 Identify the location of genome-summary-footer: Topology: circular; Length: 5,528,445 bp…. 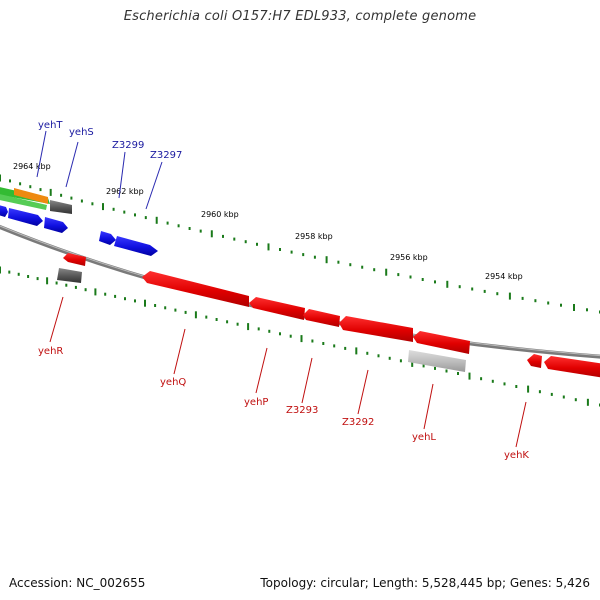
(425, 583).